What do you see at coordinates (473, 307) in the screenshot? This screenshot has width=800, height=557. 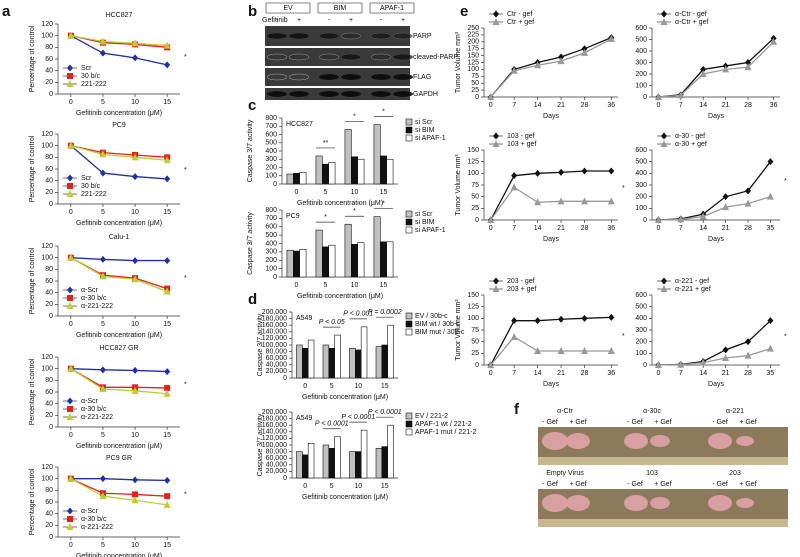 I see `y-tick-label: 125` at bounding box center [473, 307].